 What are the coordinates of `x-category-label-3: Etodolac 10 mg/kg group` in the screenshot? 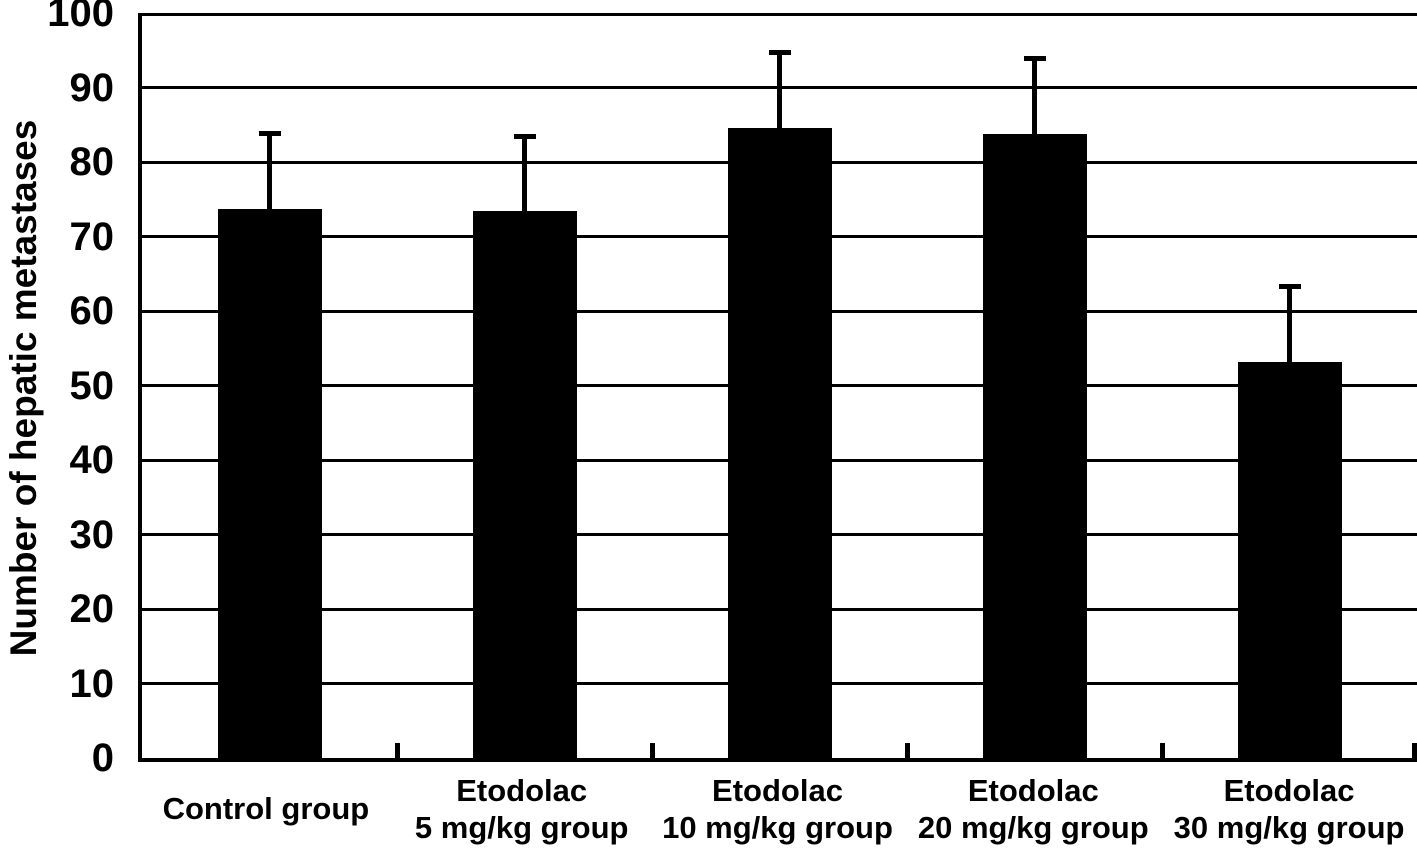 It's located at (778, 809).